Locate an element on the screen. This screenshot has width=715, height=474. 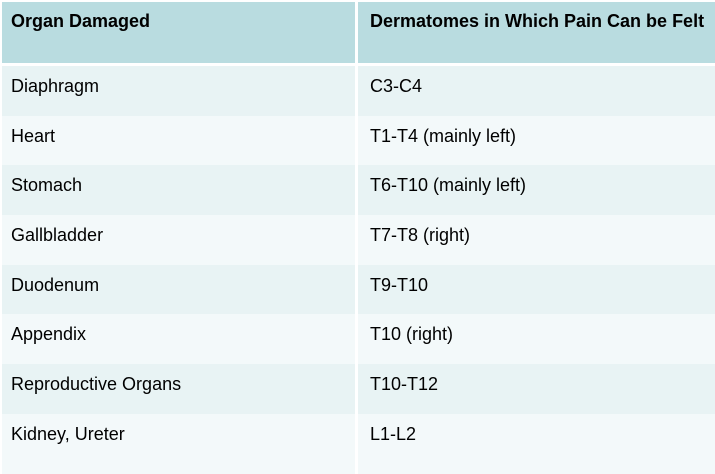
table-row: Gallbladder T7-T8 (right) is located at coordinates (358, 240).